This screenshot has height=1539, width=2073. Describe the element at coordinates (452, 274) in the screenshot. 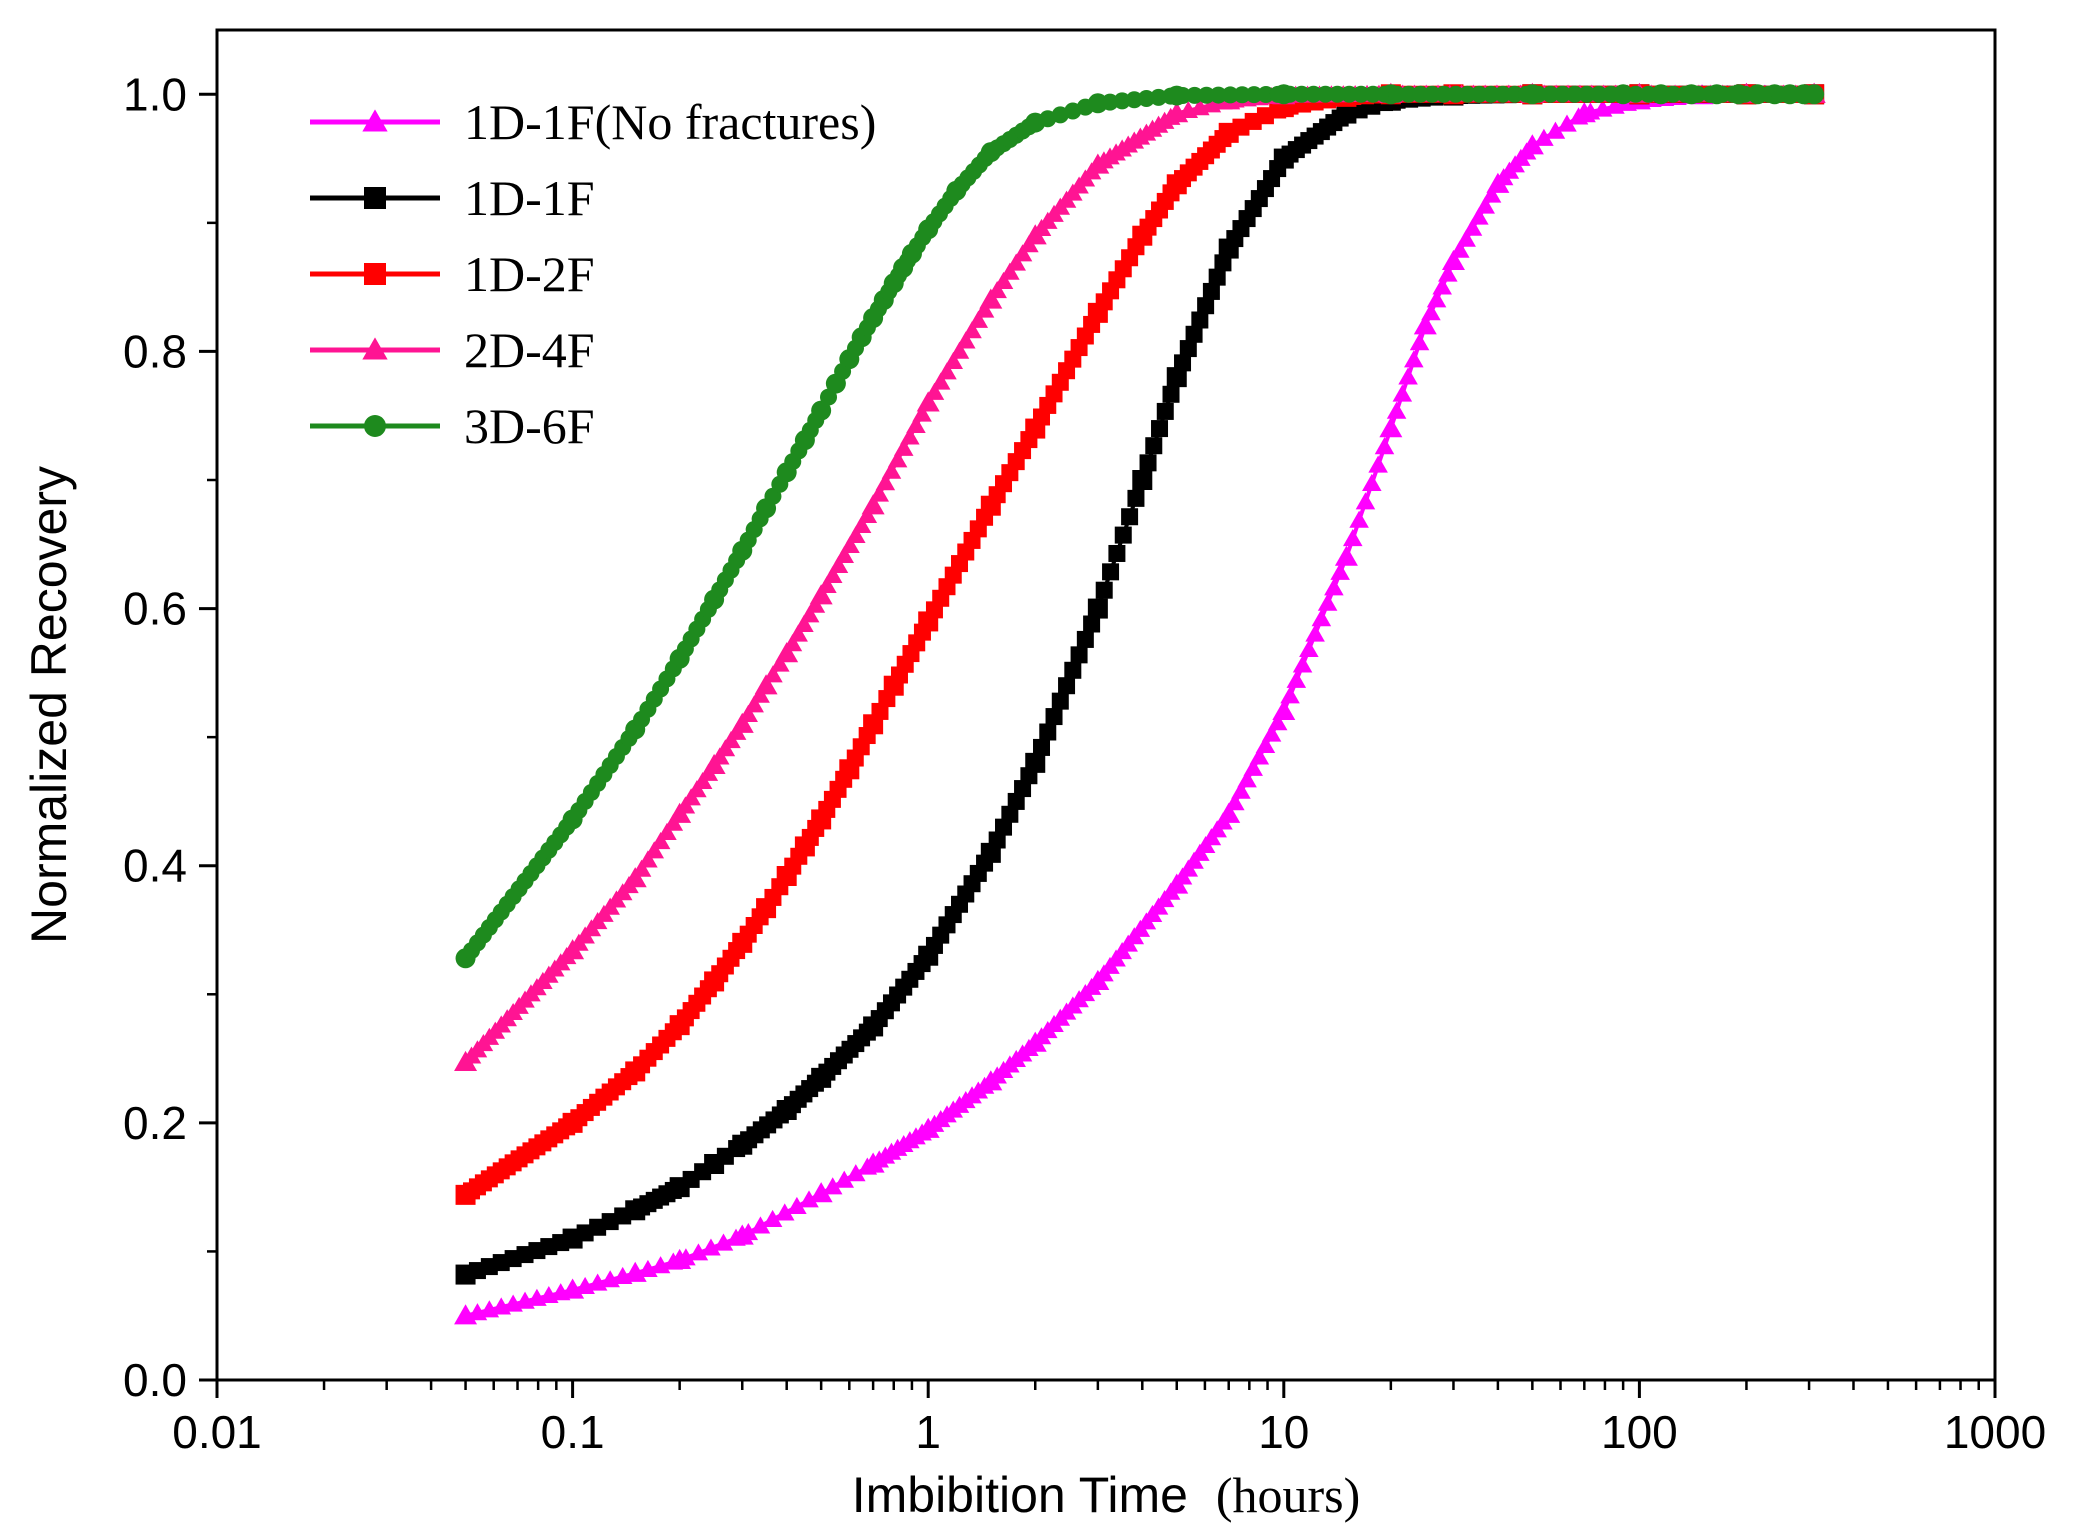

I see `legend-item: 1D-2F` at that location.